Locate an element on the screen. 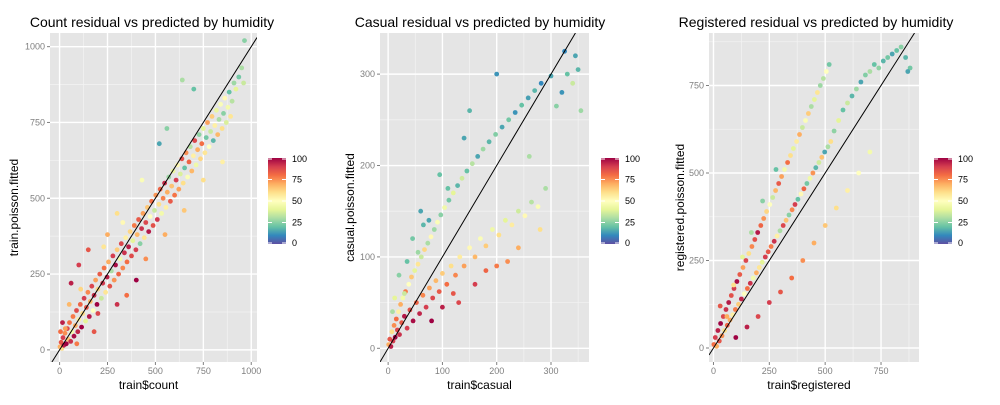 The height and width of the screenshot is (405, 1000). legend-tick-label: 25 is located at coordinates (297, 223).